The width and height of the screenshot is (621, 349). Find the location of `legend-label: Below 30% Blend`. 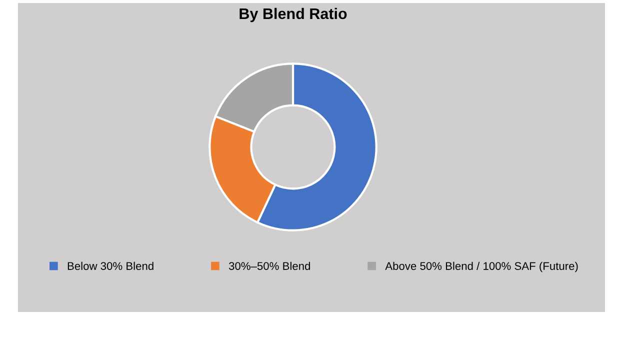

legend-label: Below 30% Blend is located at coordinates (111, 266).